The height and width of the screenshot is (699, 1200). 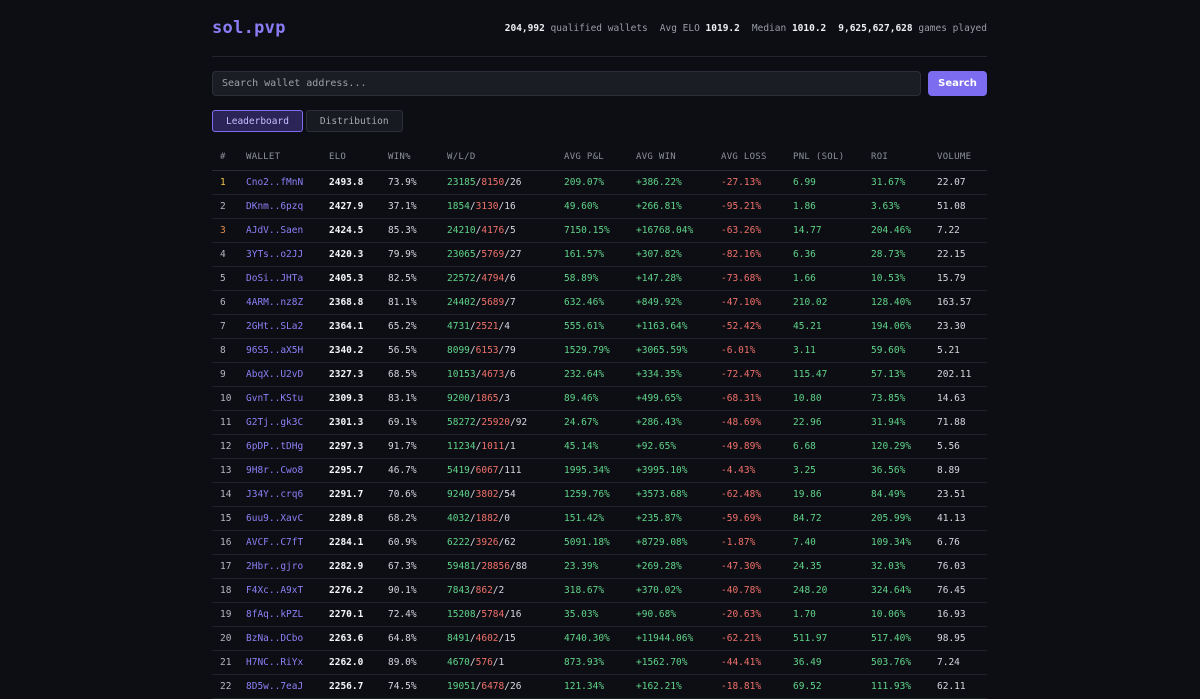 I want to click on elo-cell: 2270.1, so click(x=358, y=614).